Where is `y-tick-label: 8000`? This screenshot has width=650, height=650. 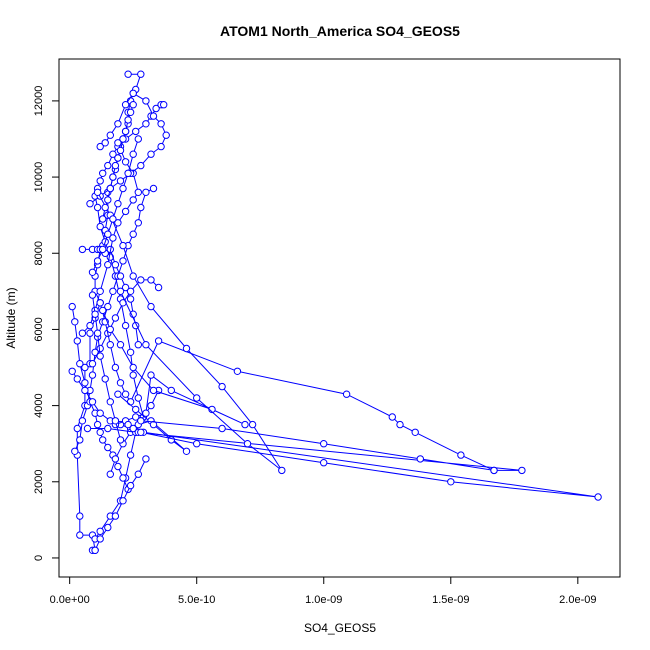
y-tick-label: 8000 is located at coordinates (39, 253).